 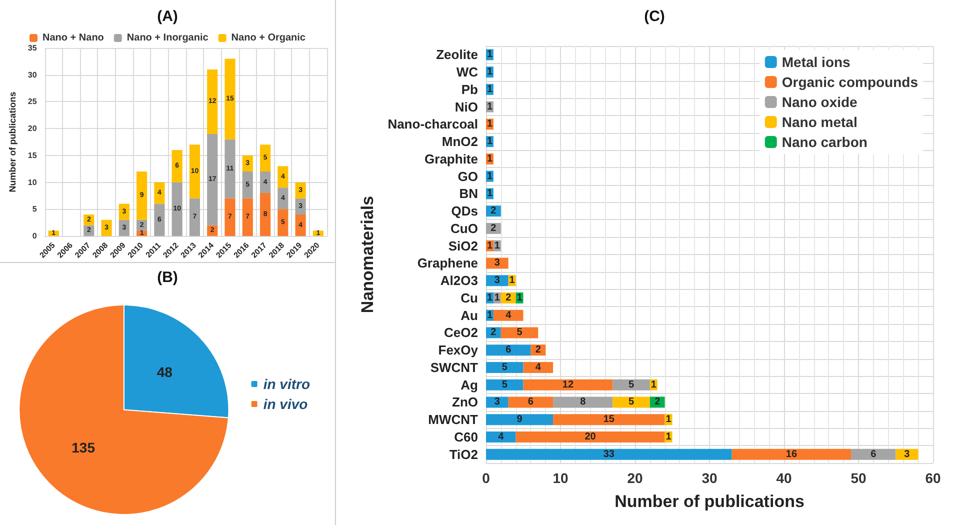 What do you see at coordinates (560, 478) in the screenshot?
I see `x-tick-label: 10` at bounding box center [560, 478].